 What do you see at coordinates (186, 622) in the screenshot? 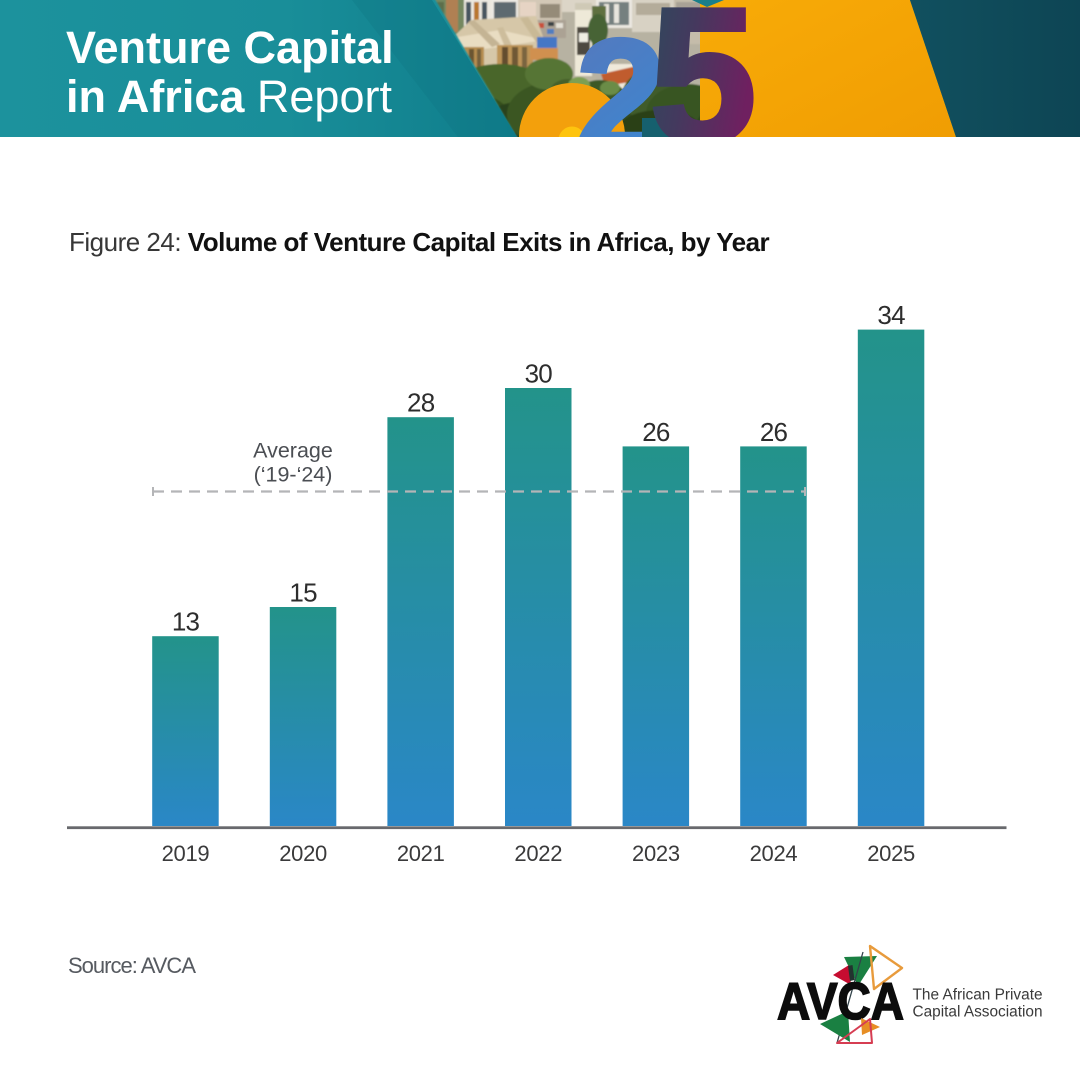
I see `svg-text: 13` at bounding box center [186, 622].